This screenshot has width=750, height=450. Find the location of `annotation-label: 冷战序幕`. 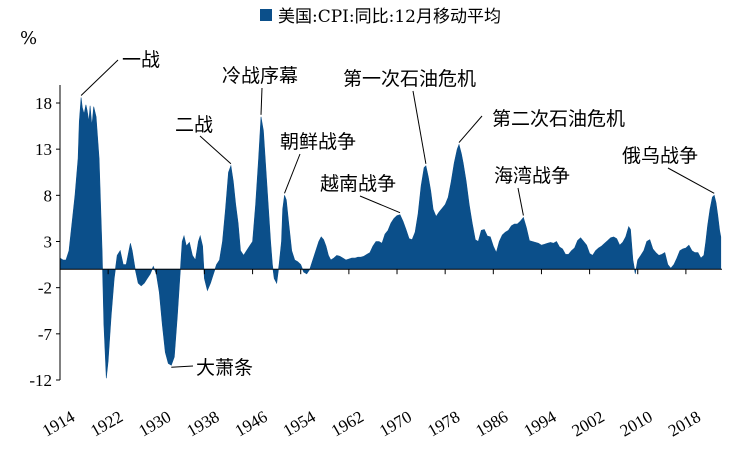

annotation-label: 冷战序幕 is located at coordinates (260, 76).